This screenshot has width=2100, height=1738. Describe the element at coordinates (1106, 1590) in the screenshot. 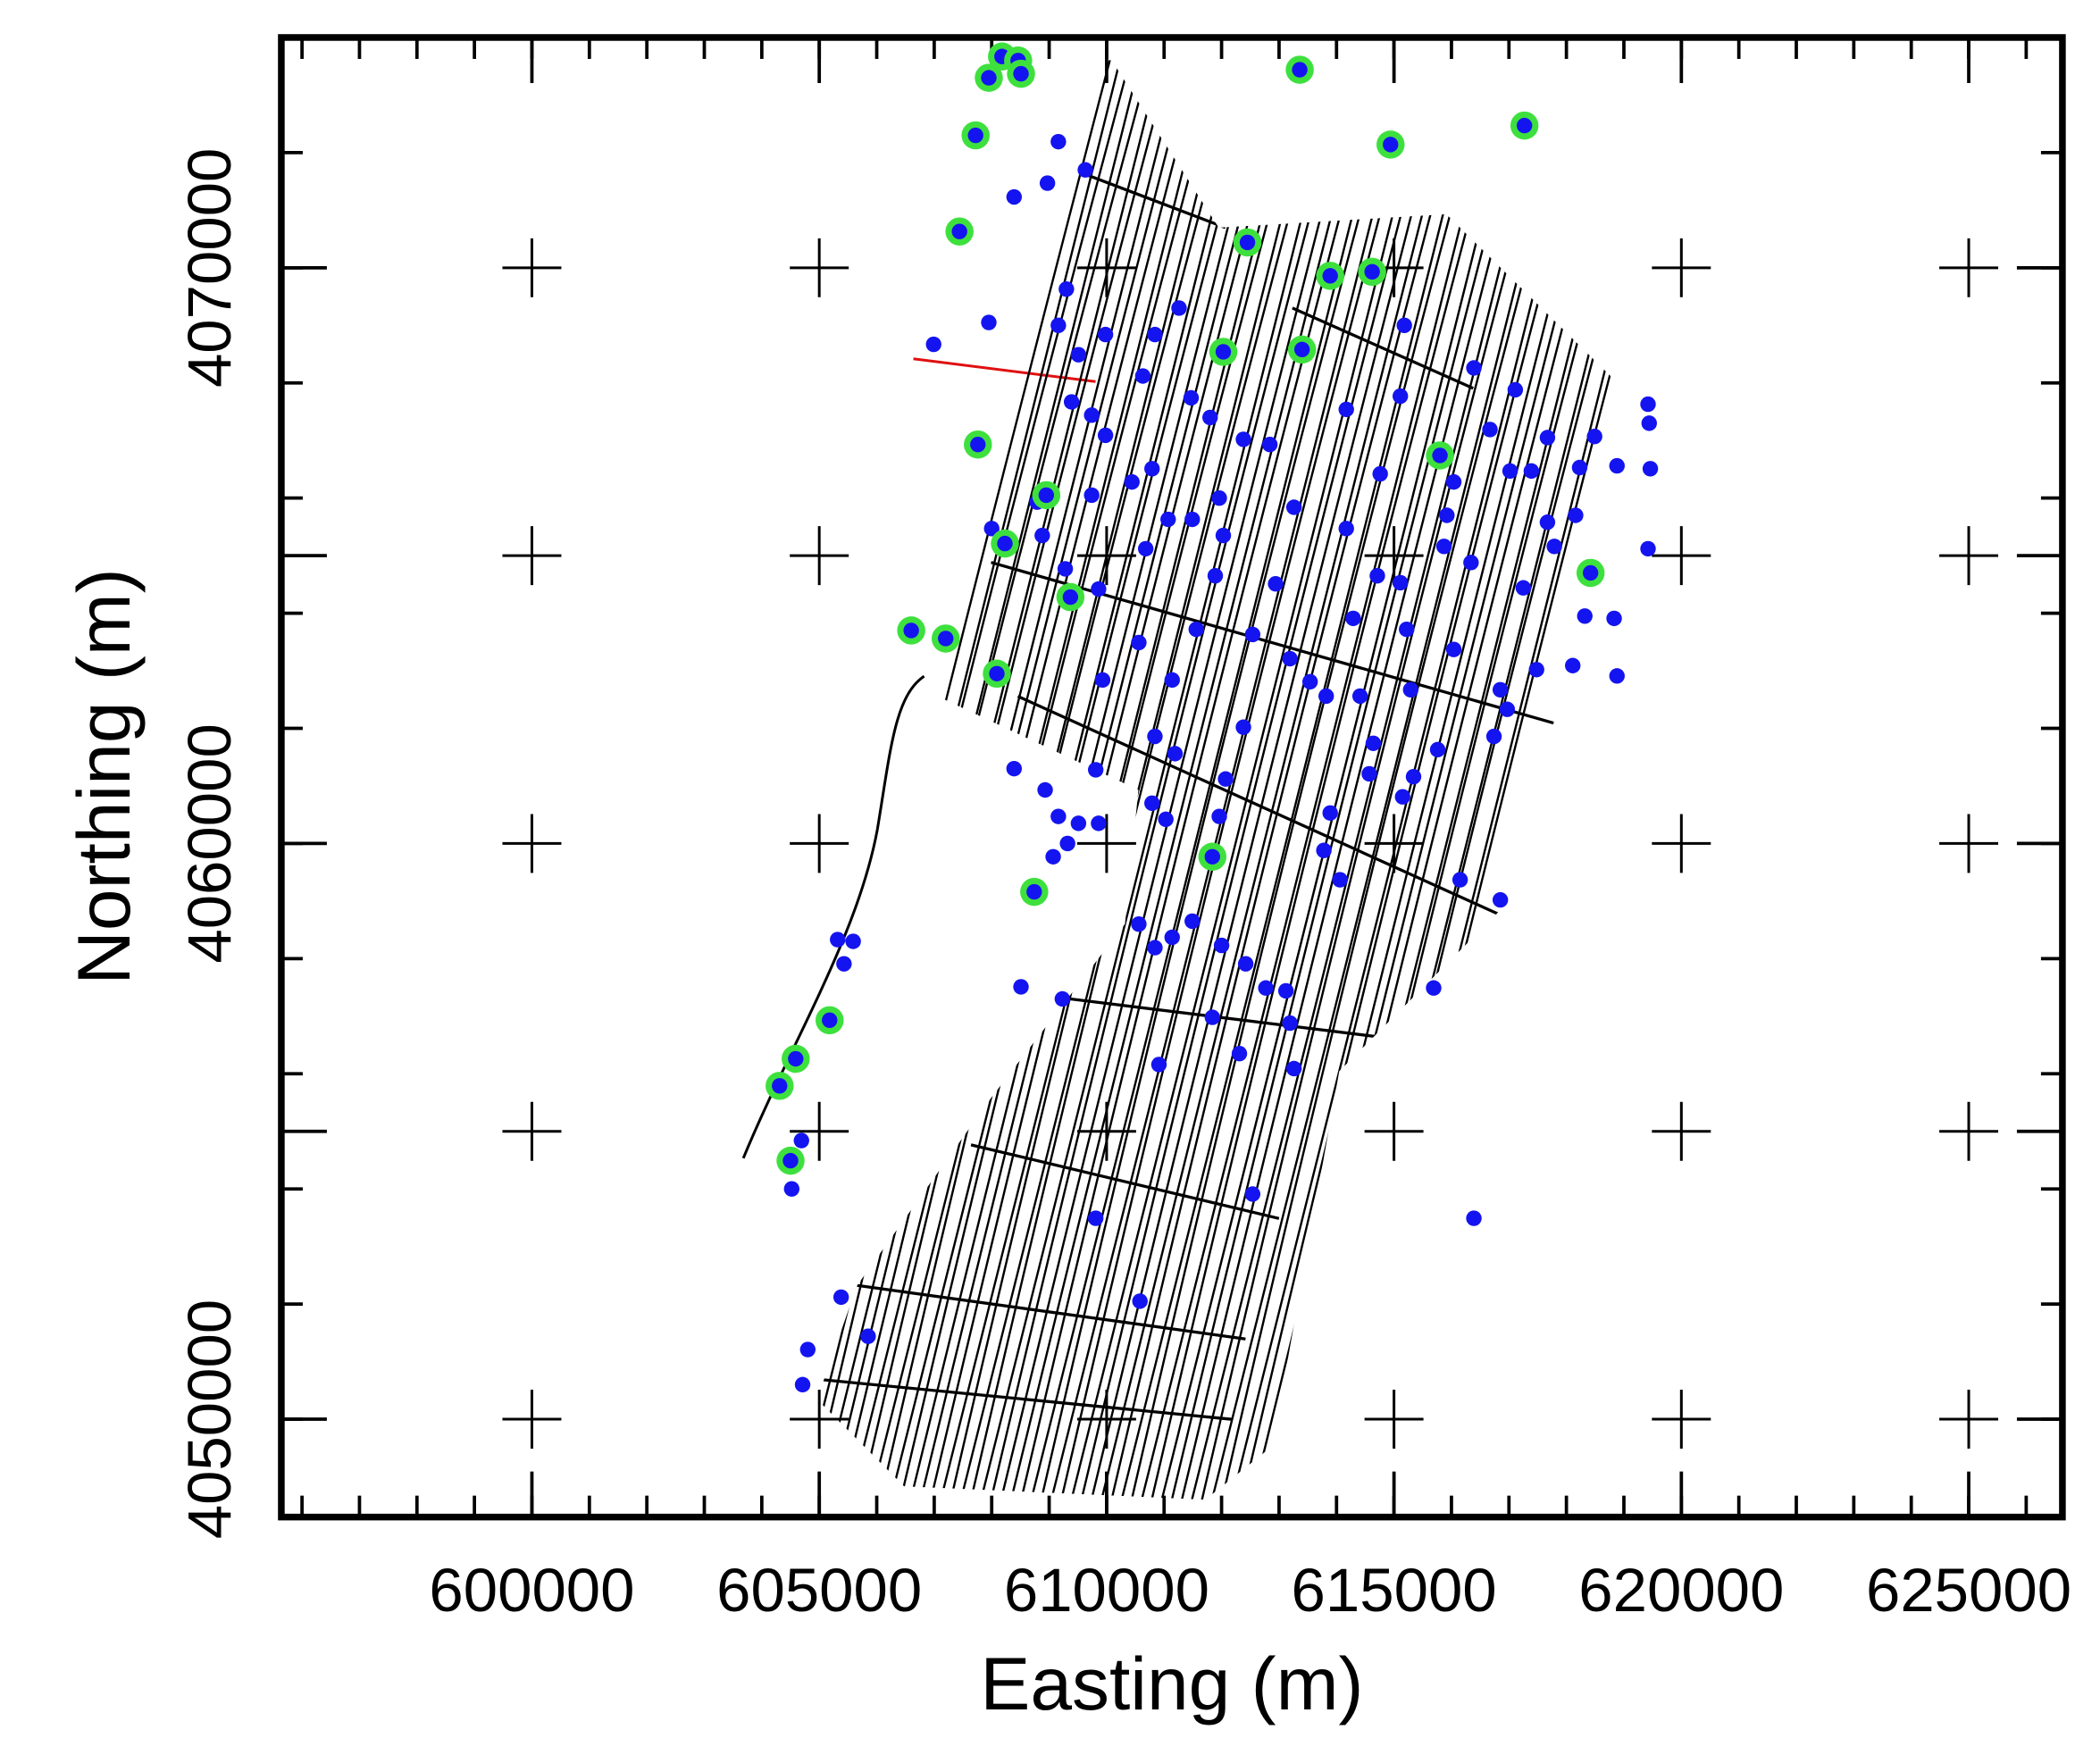

I see `x-tick-label: 610000` at that location.